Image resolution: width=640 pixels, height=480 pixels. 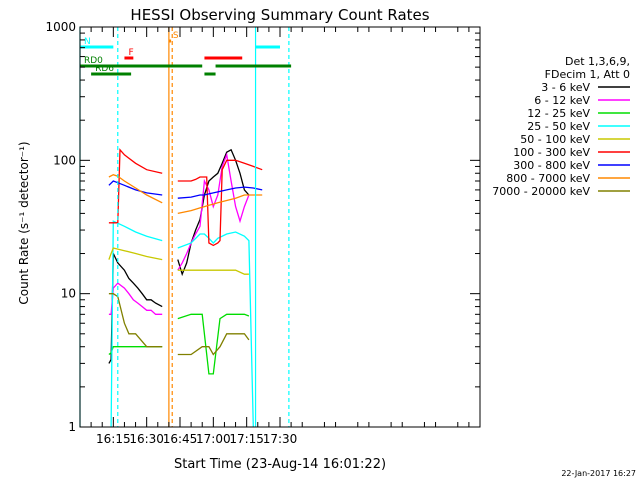 I want to click on x-tick-label-3: 17:00, so click(x=213, y=439).